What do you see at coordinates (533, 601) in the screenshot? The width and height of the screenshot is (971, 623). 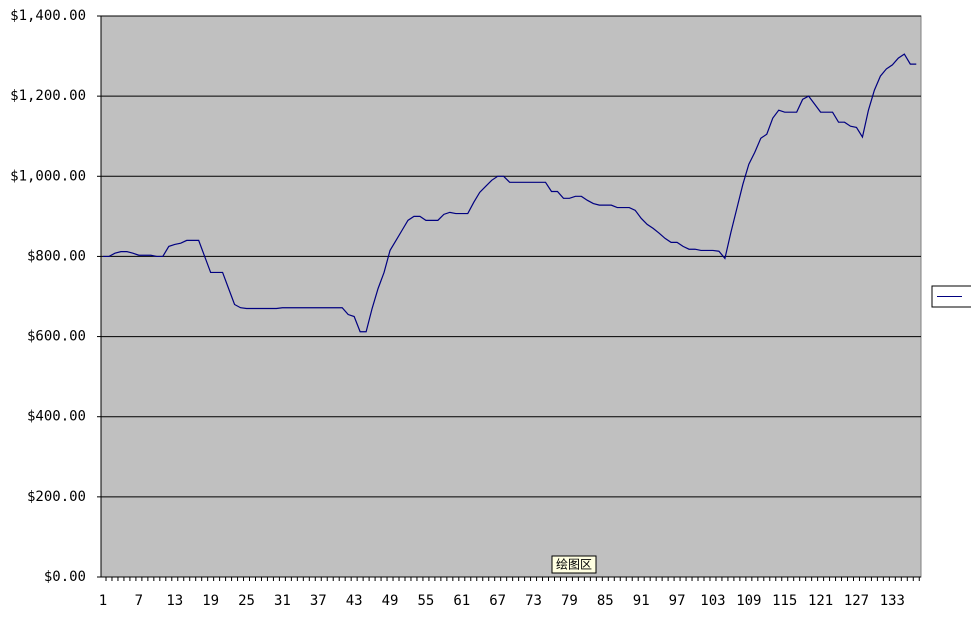 I see `x-tick-label: 73` at bounding box center [533, 601].